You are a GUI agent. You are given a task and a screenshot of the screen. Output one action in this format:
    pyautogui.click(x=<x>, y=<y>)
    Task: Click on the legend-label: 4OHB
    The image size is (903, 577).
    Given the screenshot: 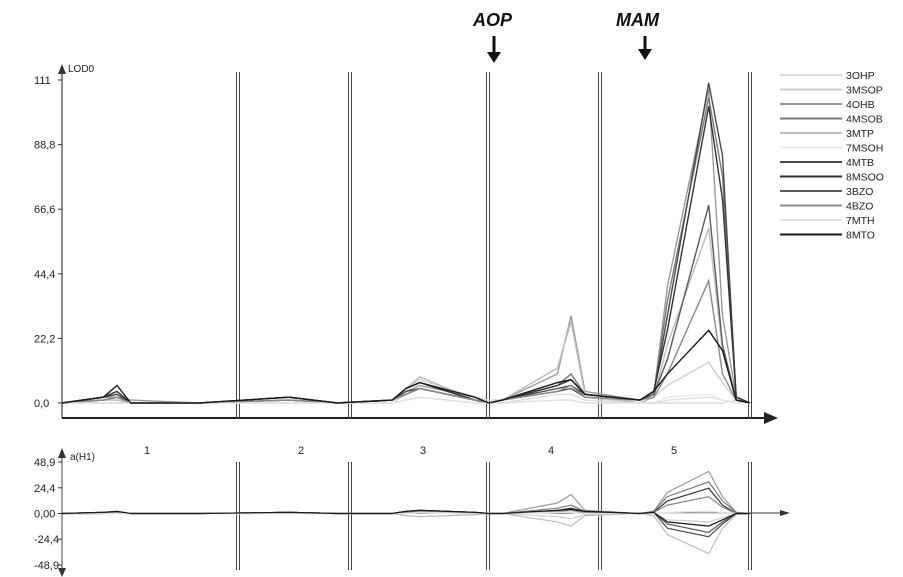 What is the action you would take?
    pyautogui.click(x=860, y=105)
    